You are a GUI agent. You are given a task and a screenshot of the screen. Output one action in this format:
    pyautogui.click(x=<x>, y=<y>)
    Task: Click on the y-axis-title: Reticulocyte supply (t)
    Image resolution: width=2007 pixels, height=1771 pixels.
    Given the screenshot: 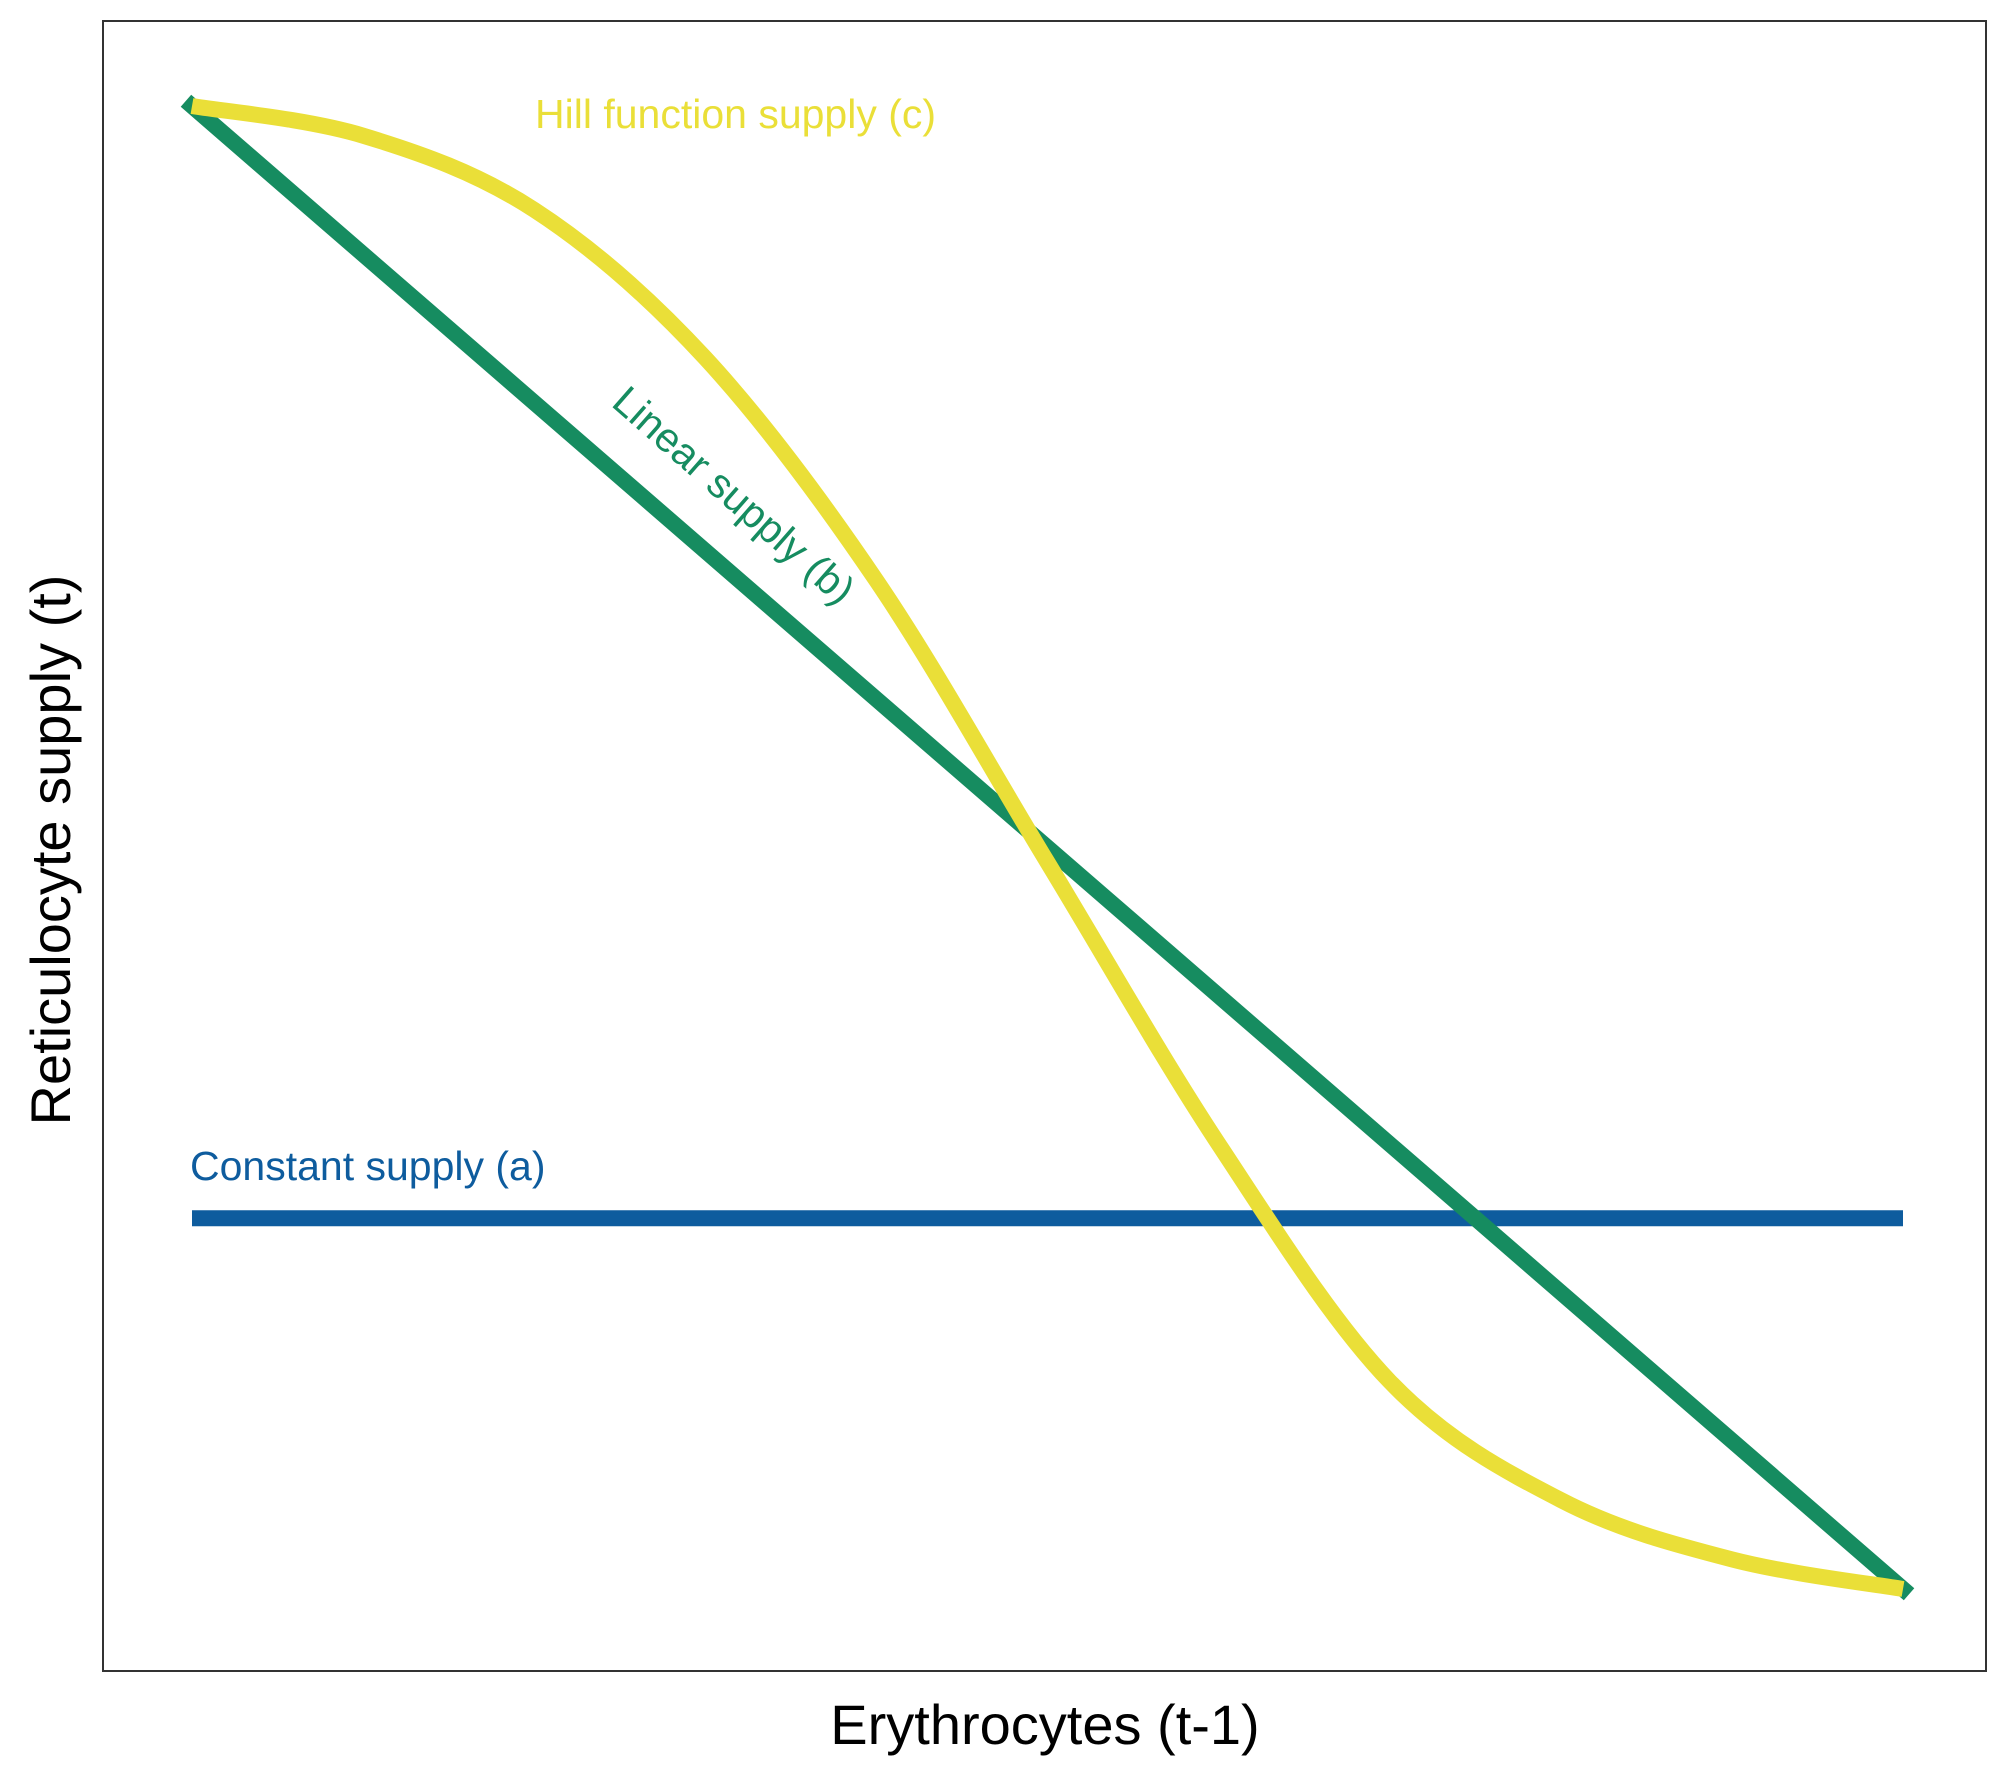 What is the action you would take?
    pyautogui.click(x=50, y=850)
    